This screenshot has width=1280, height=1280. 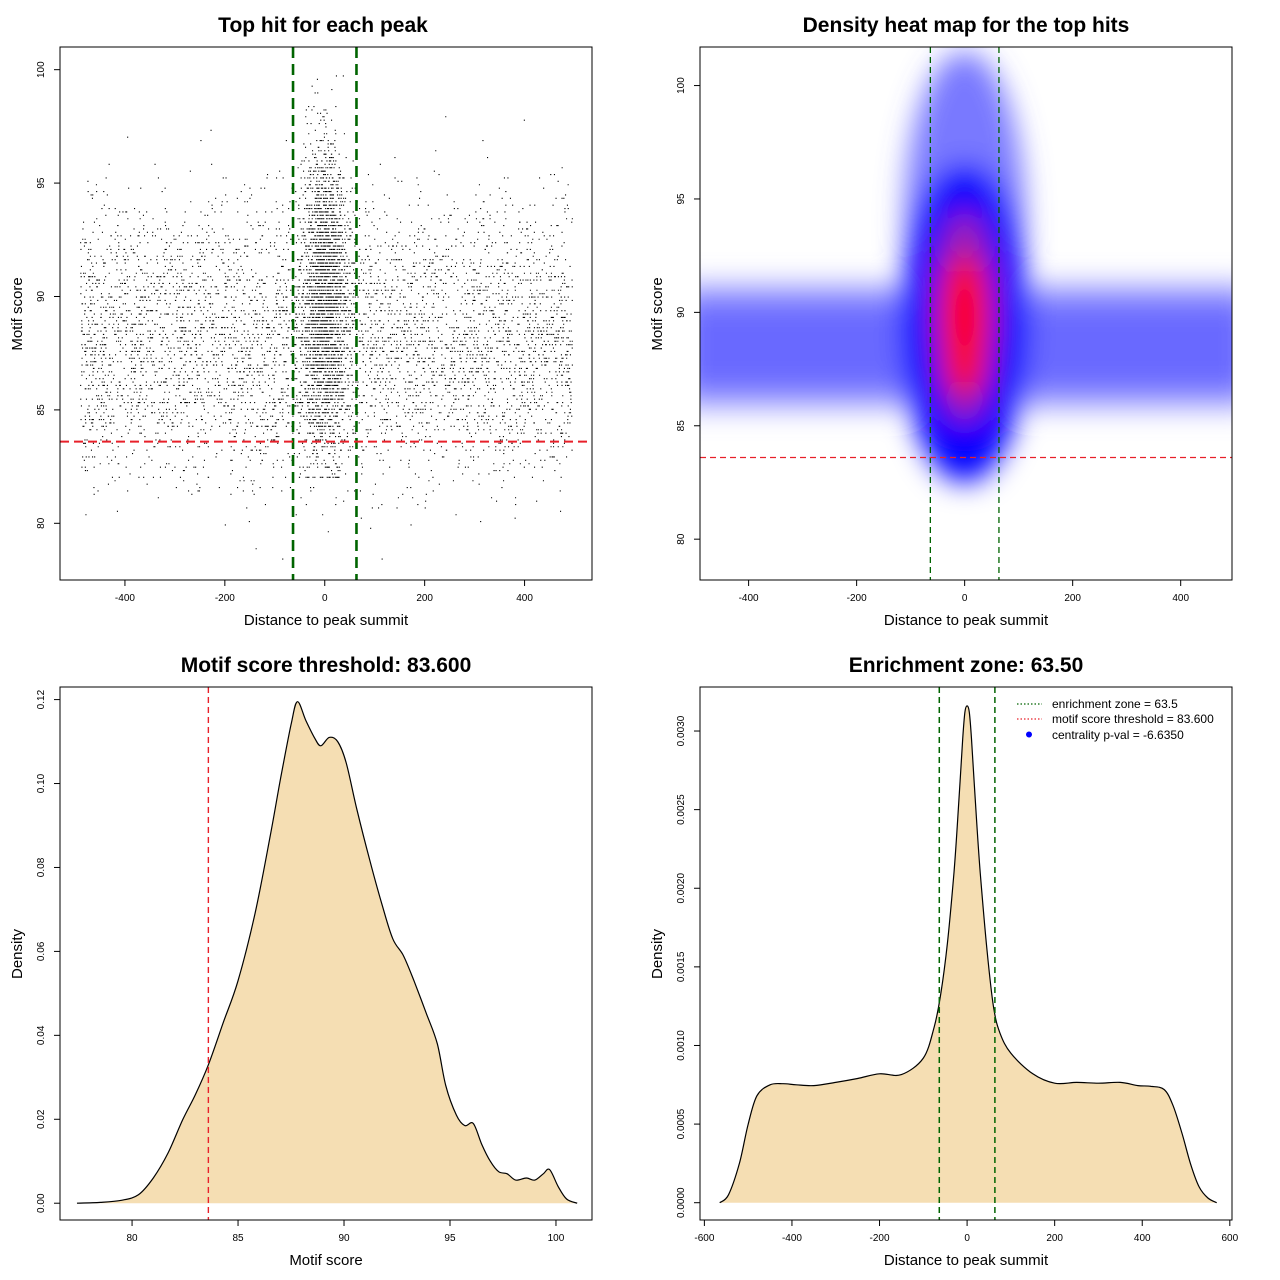 What do you see at coordinates (704, 1238) in the screenshot?
I see `distance-density-x-tick-label: -600` at bounding box center [704, 1238].